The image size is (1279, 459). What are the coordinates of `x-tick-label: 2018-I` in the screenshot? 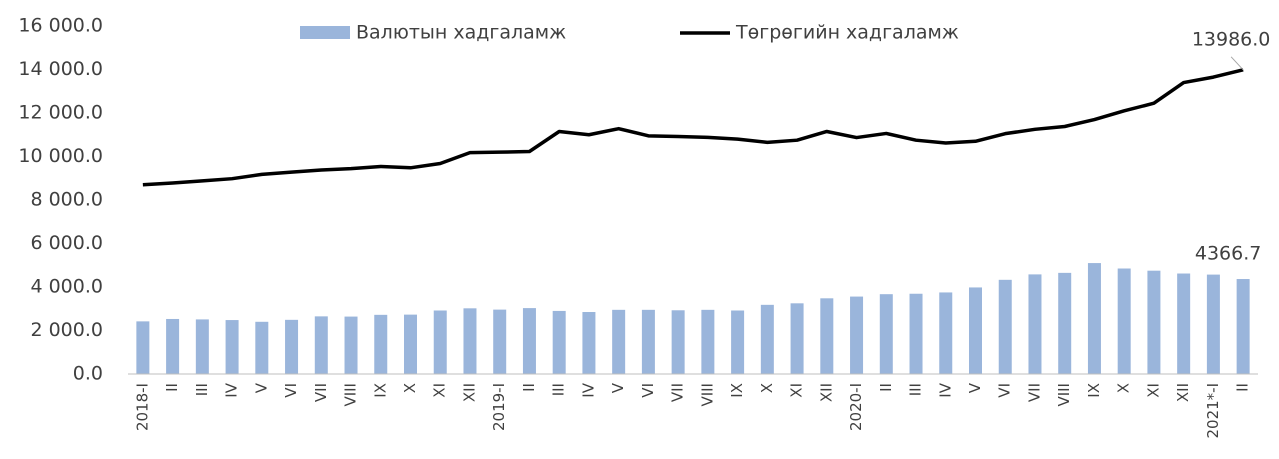 It's located at (142, 407).